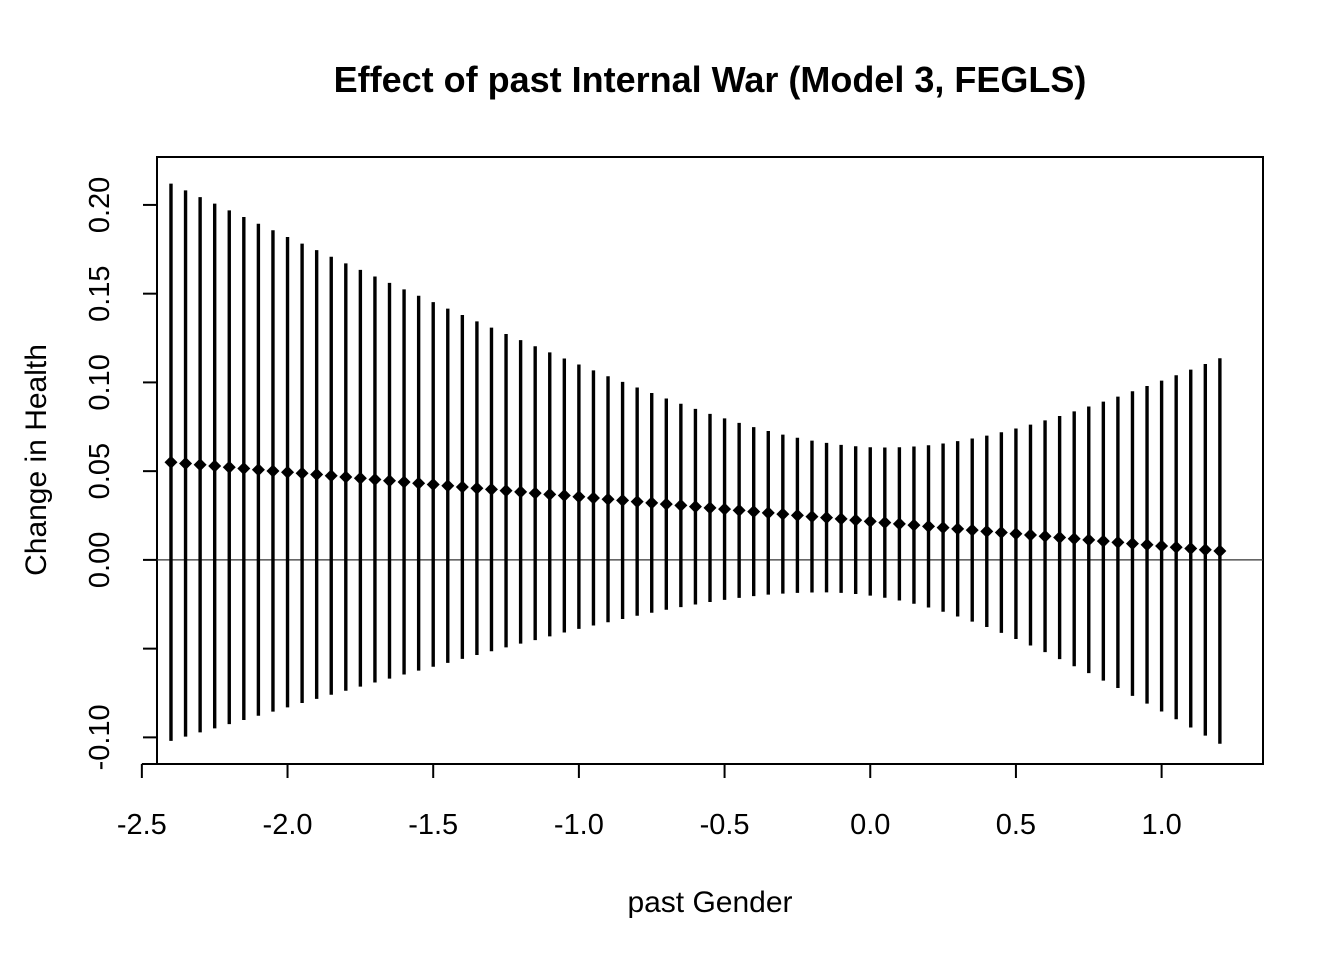 The width and height of the screenshot is (1344, 960). What do you see at coordinates (100, 560) in the screenshot?
I see `y-tick-label: 0.00` at bounding box center [100, 560].